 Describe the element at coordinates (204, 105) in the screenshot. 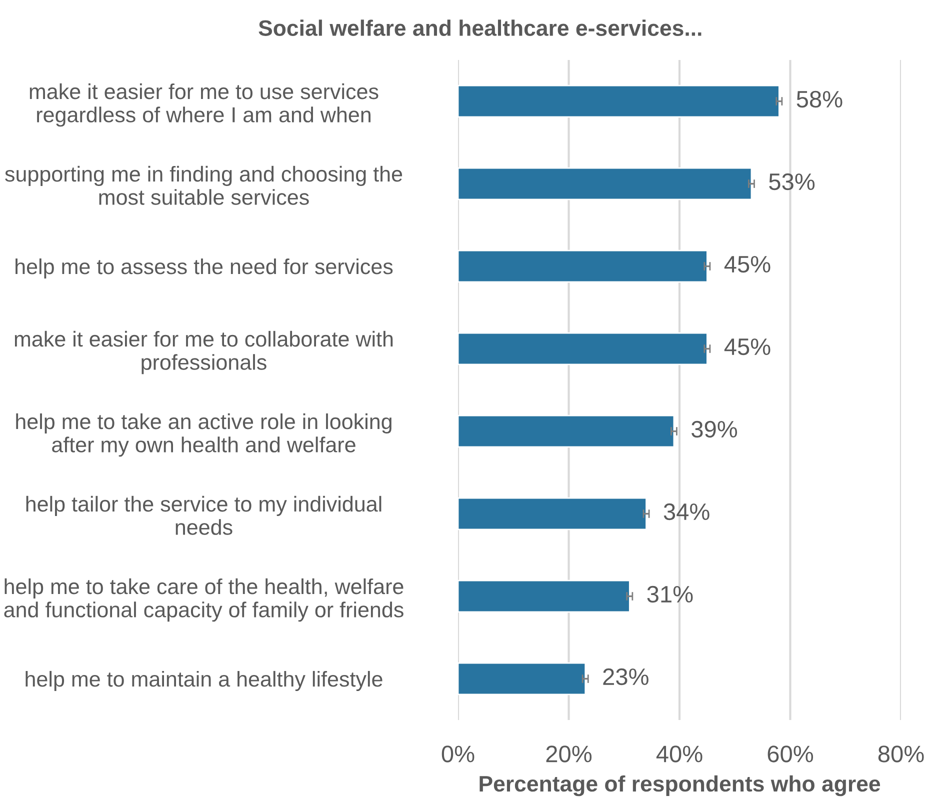

I see `y-tick-label: make it easier for me to use services regardless of where I am and when` at that location.